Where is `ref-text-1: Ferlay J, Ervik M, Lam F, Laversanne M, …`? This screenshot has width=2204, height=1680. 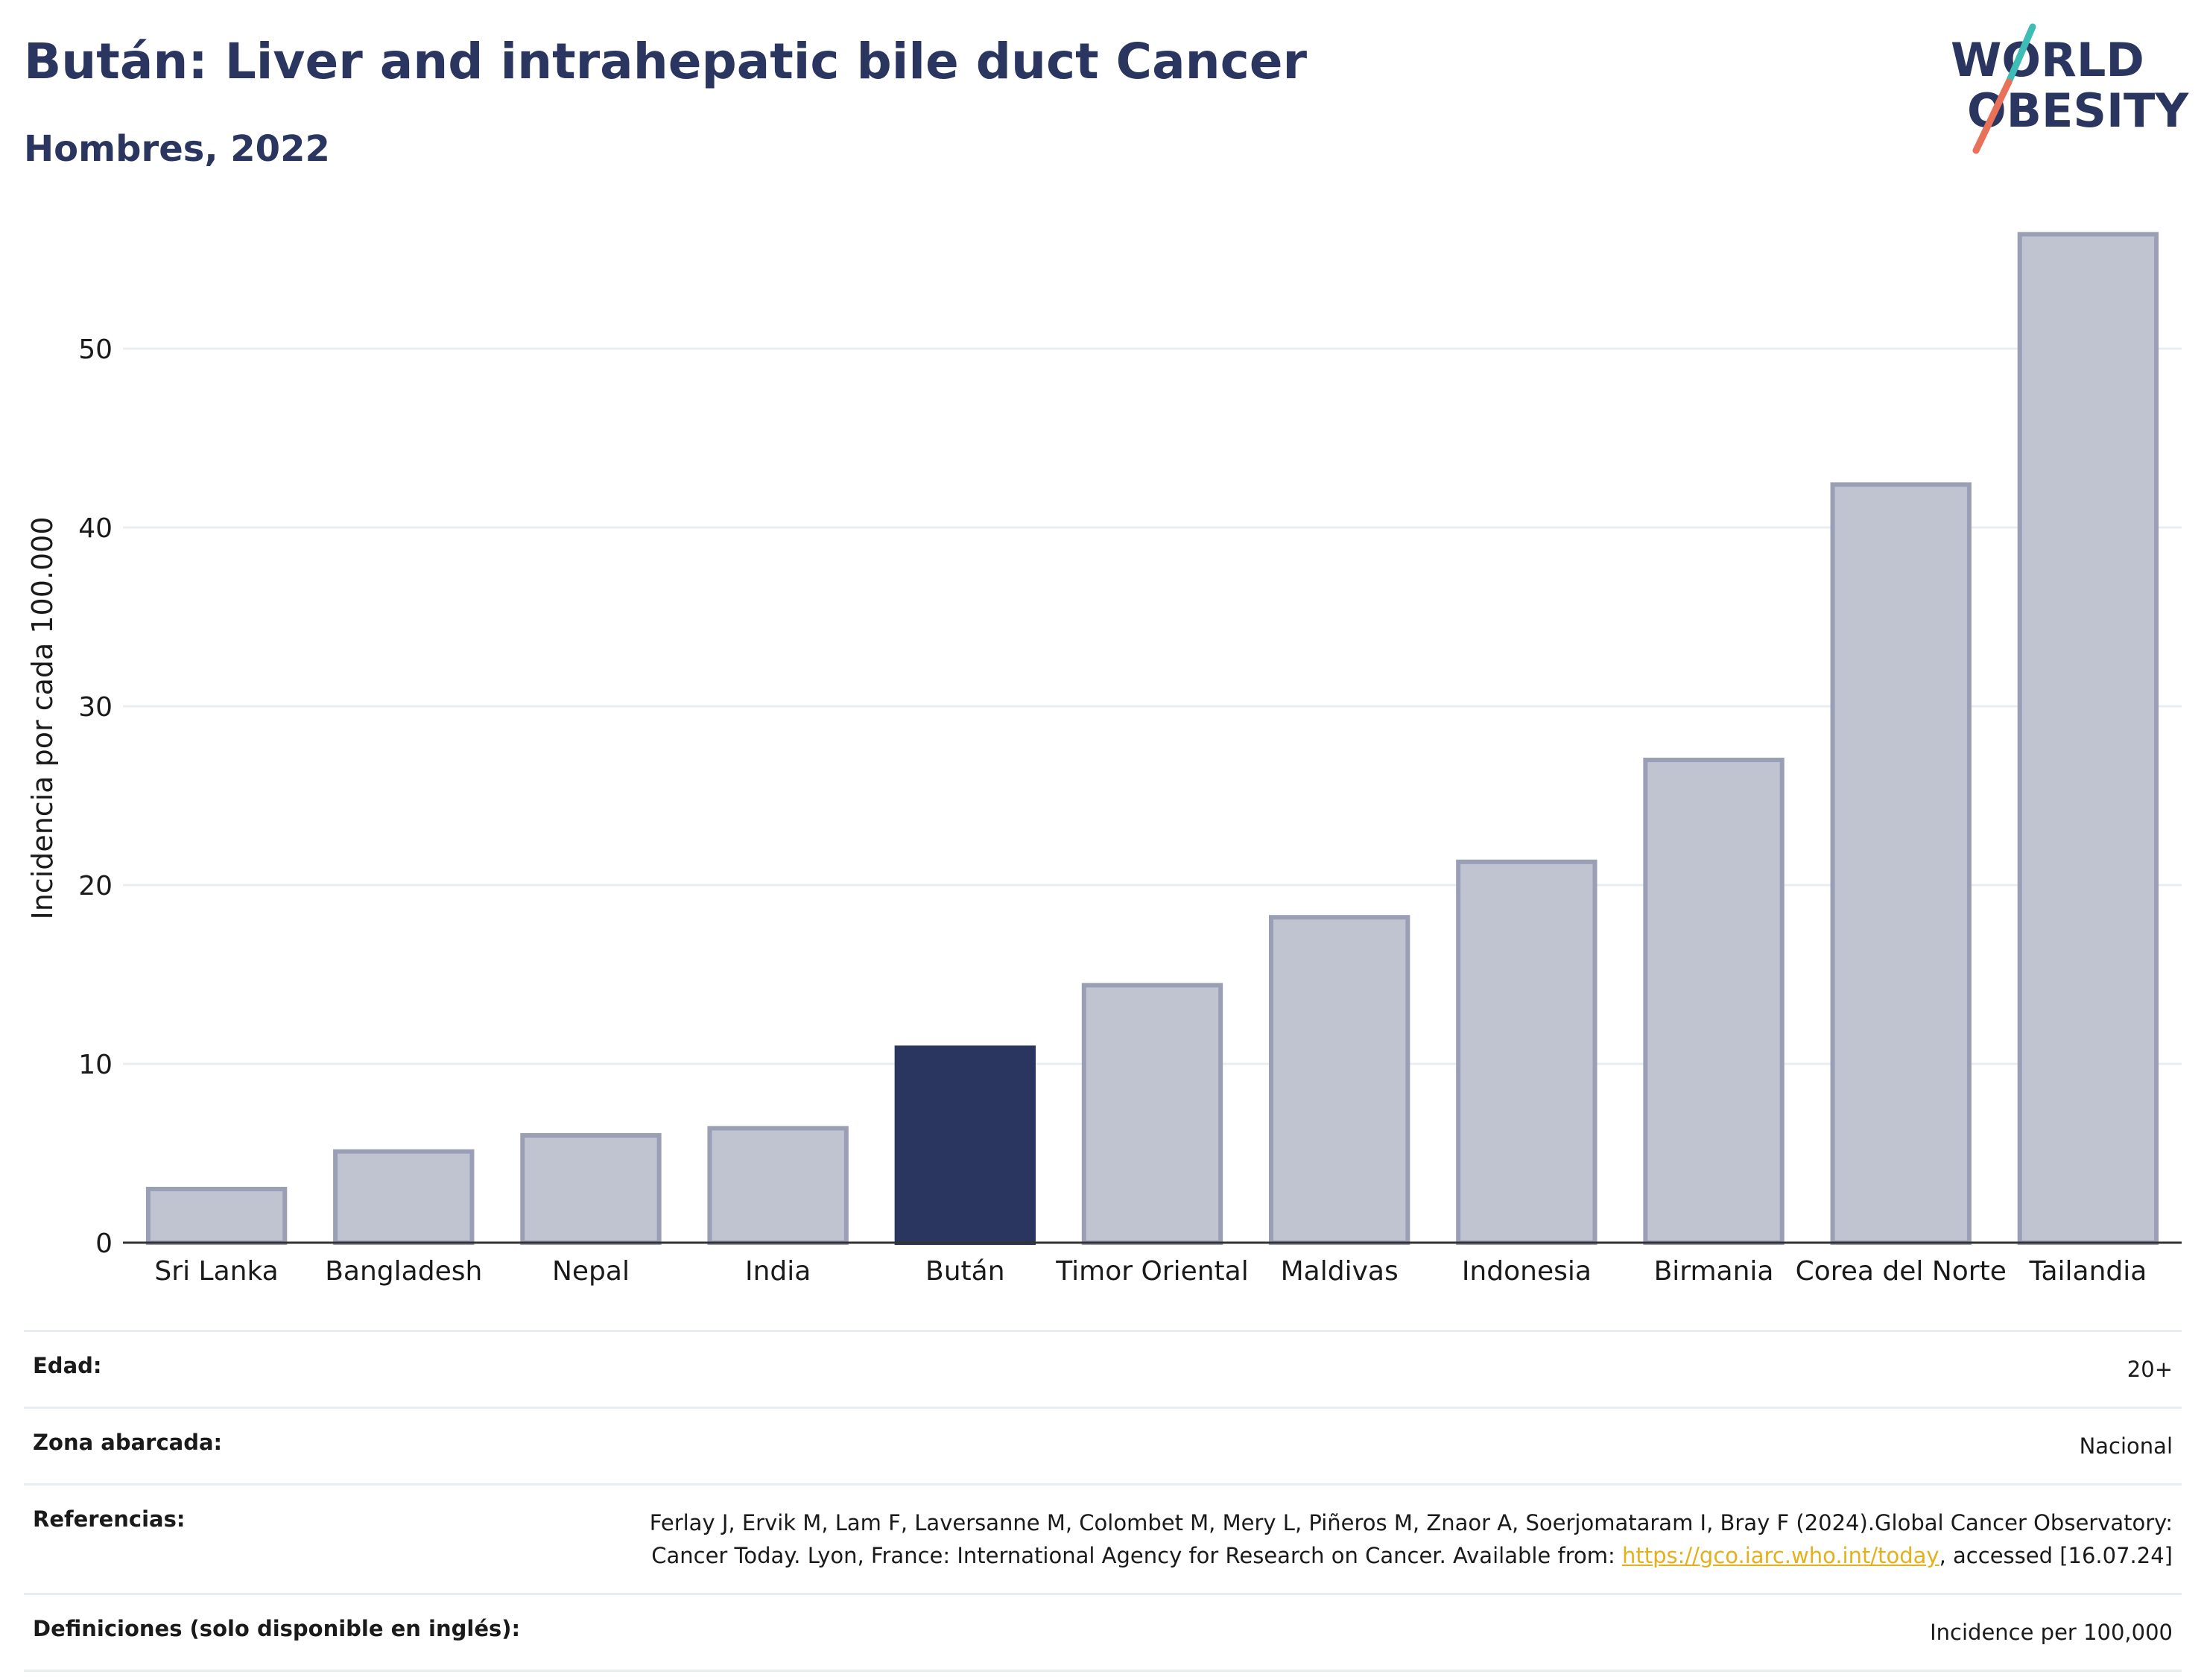
ref-text-1: Ferlay J, Ervik M, Lam F, Laversanne M, … is located at coordinates (1411, 1539).